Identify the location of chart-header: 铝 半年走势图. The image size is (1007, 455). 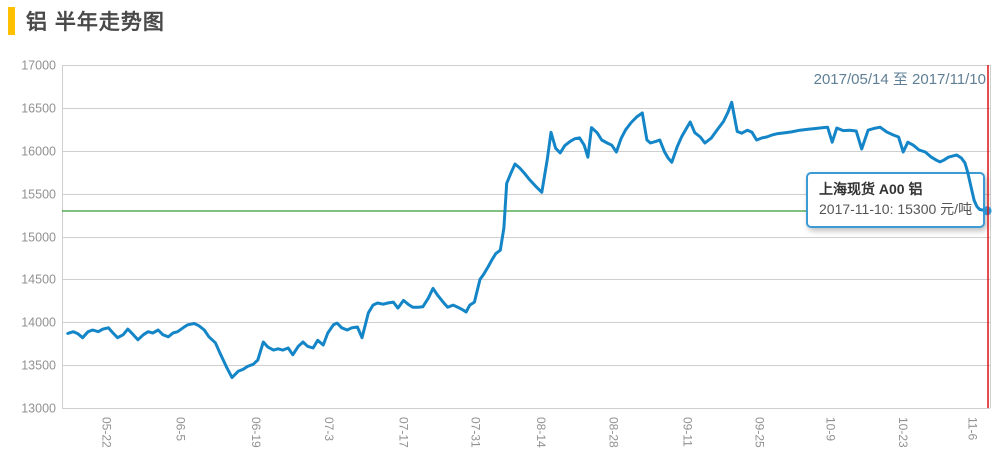
(86, 21).